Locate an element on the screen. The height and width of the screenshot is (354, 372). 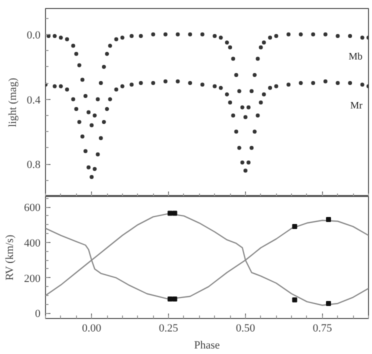
x-tick-label: 0.75 is located at coordinates (322, 328).